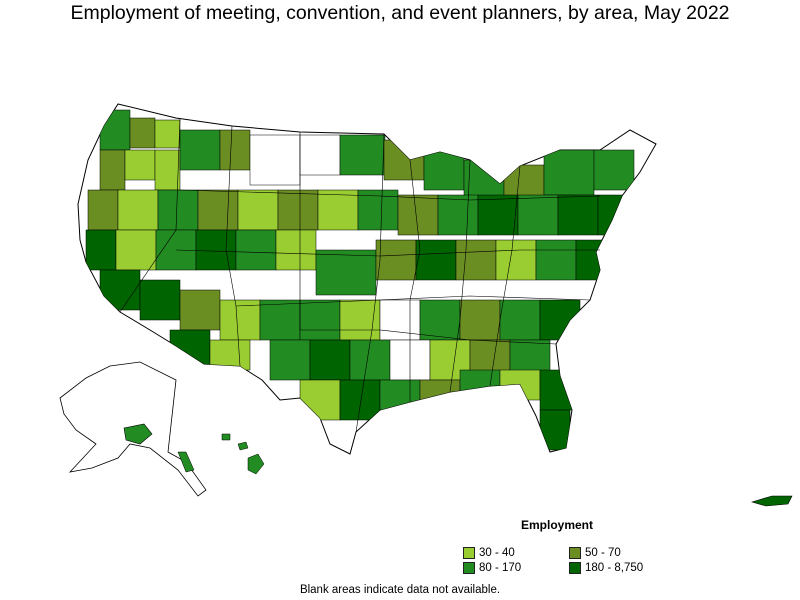 The image size is (800, 600). Describe the element at coordinates (186, 462) in the screenshot. I see `alaska-region-juneau` at that location.